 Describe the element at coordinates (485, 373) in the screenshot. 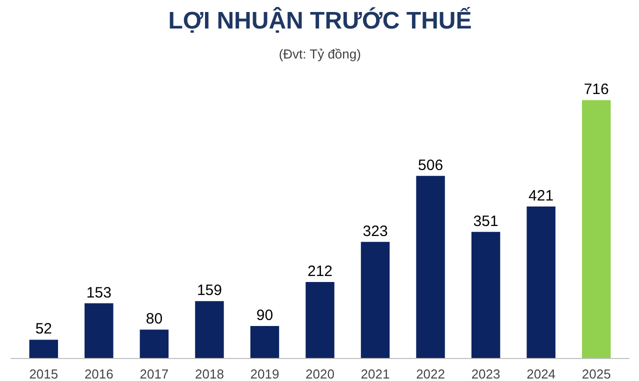

I see `x-tick-label: 2023` at that location.